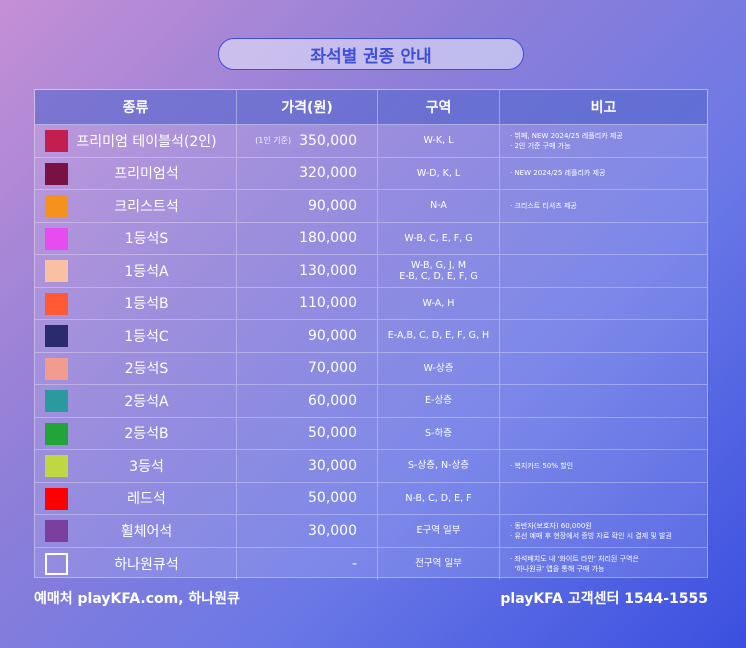  I want to click on price-value: 90,000, so click(332, 205).